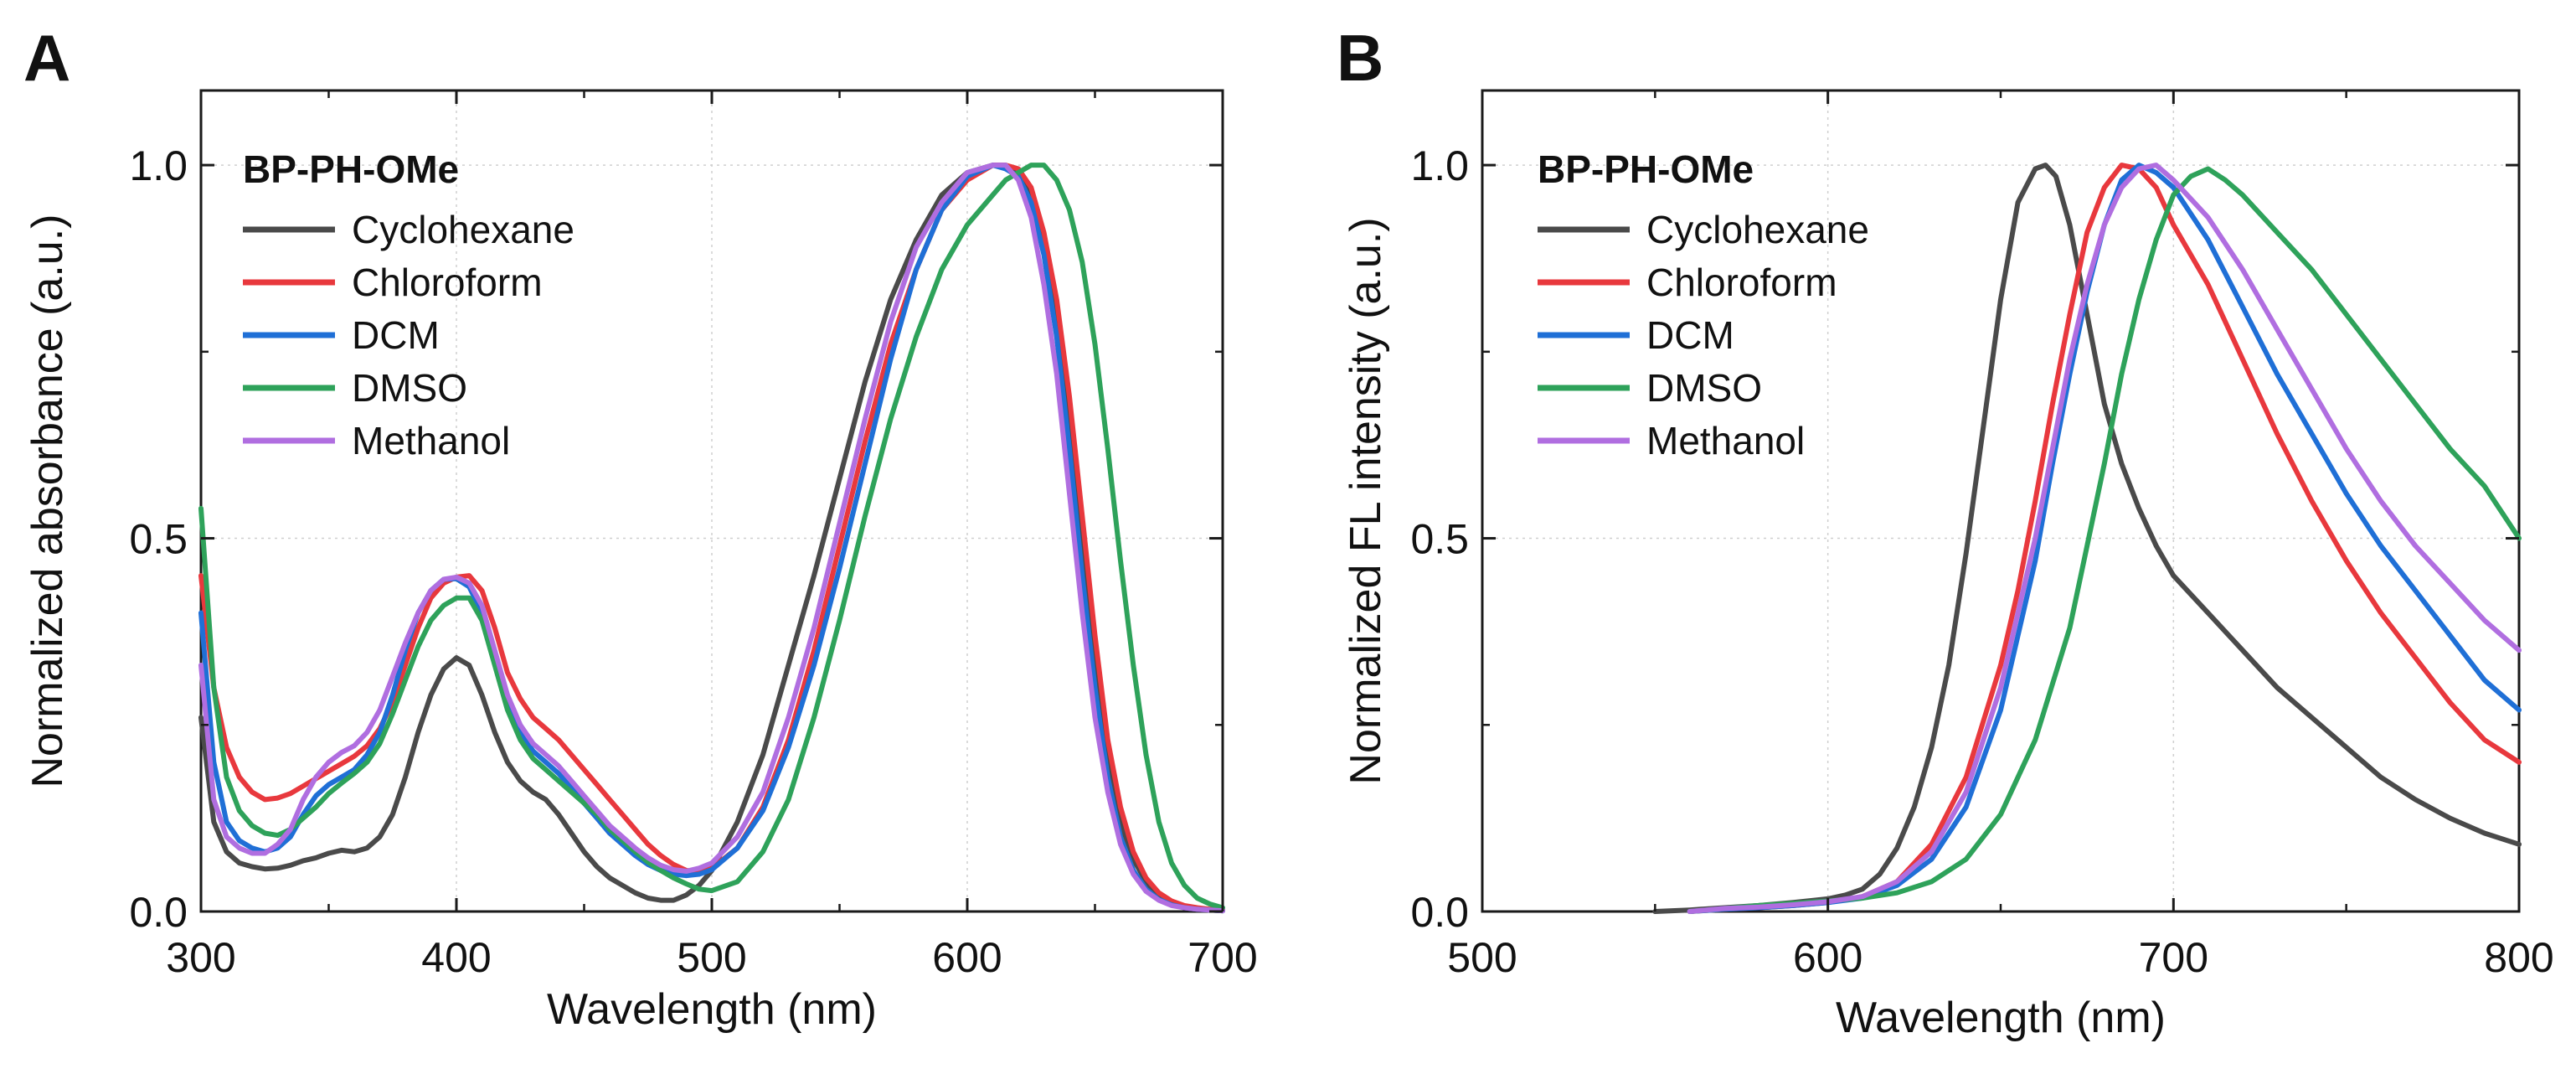  Describe the element at coordinates (1366, 500) in the screenshot. I see `y-axis-title: Normalized FL intensity (a.u.)` at that location.